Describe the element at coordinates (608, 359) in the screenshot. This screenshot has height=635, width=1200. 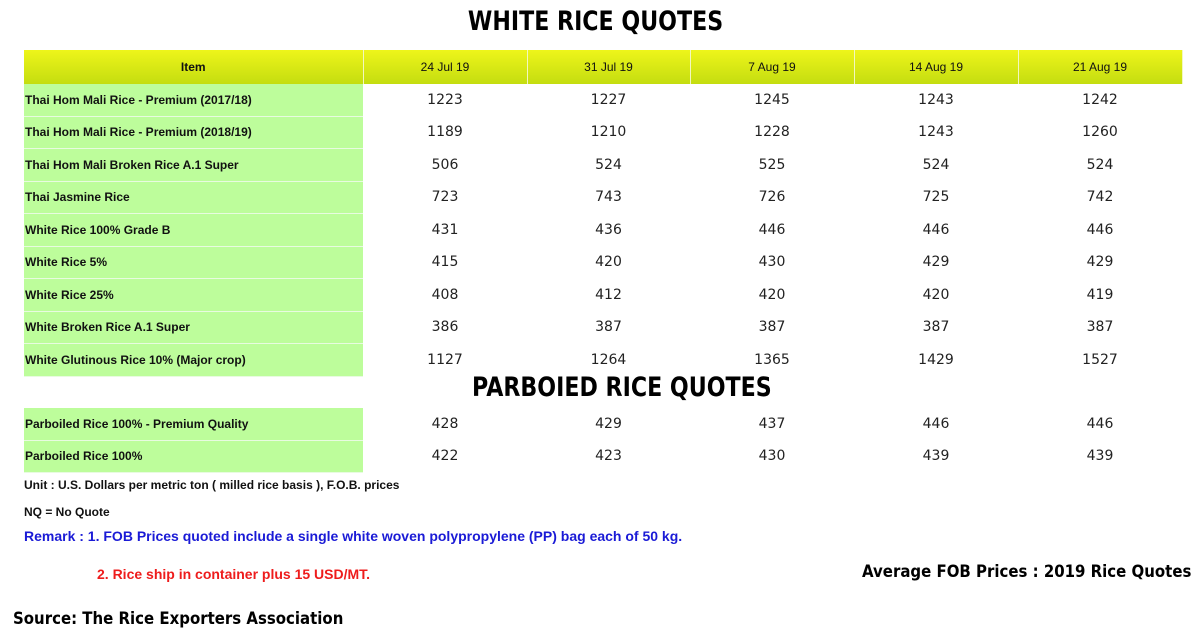
I see `price-cell: 1264` at that location.